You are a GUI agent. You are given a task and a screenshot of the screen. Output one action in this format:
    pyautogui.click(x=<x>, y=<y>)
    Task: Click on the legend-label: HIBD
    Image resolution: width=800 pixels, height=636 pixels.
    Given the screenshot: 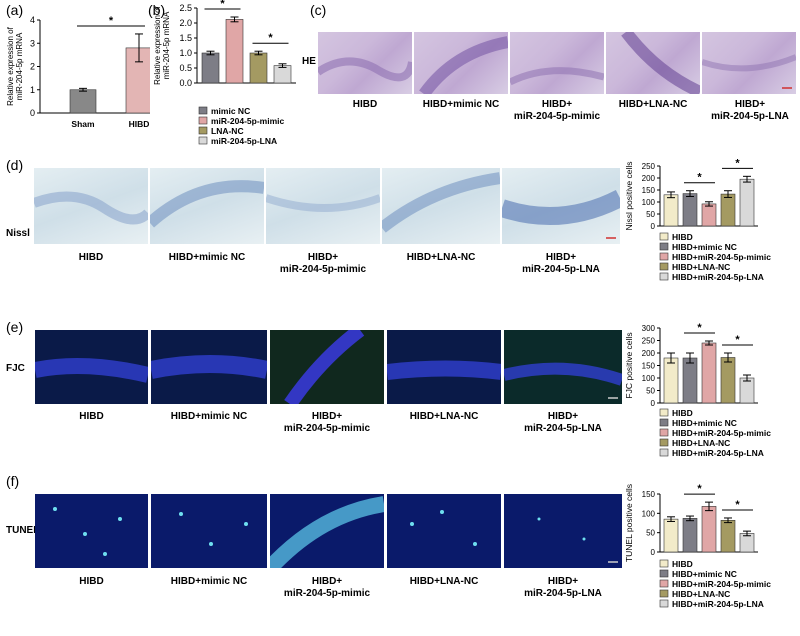 What is the action you would take?
    pyautogui.click(x=682, y=413)
    